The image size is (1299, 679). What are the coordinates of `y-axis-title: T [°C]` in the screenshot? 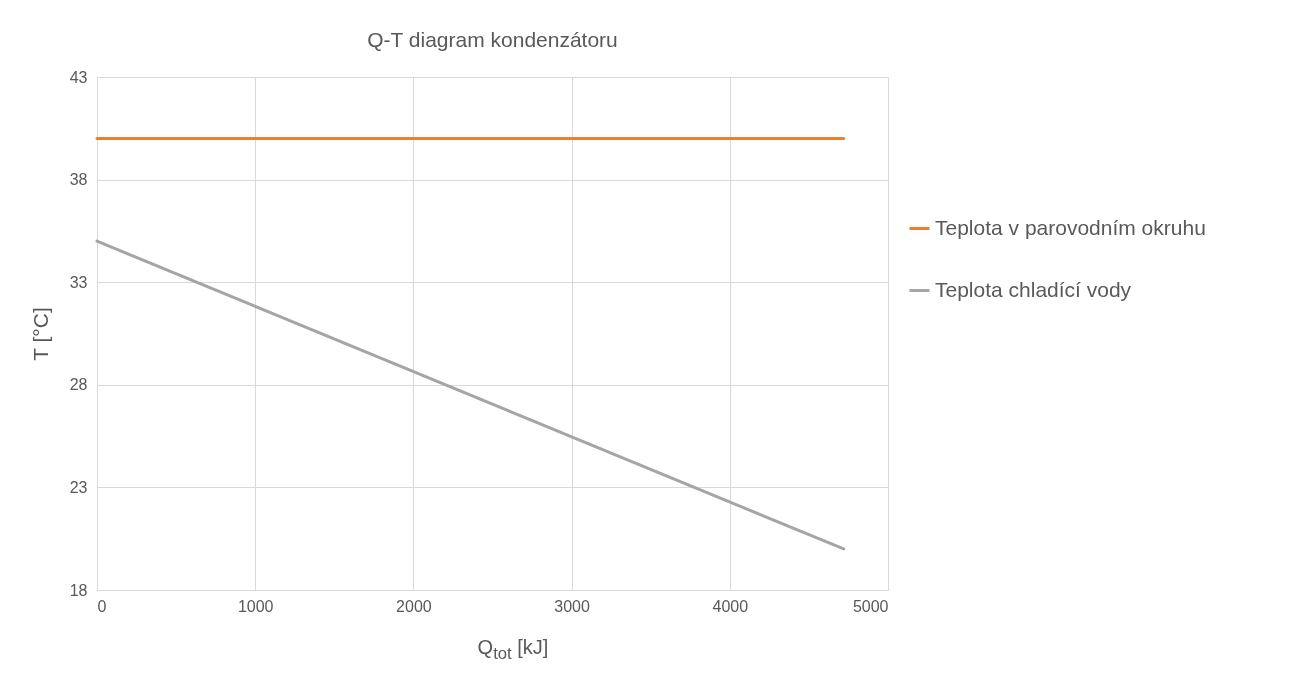 It's located at (40, 334).